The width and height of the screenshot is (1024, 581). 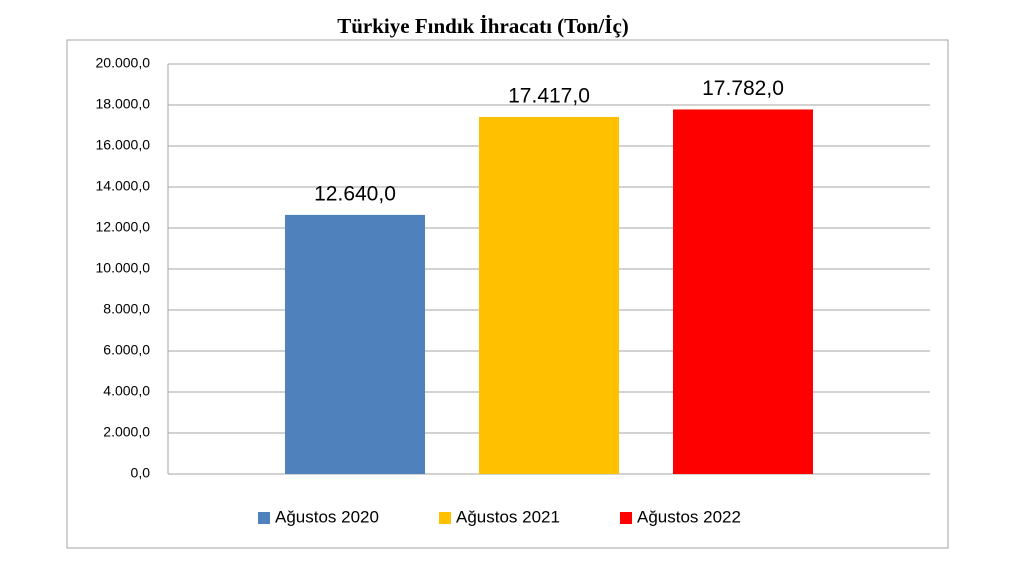 I want to click on y-tick-label: 18.000,0, so click(x=123, y=104).